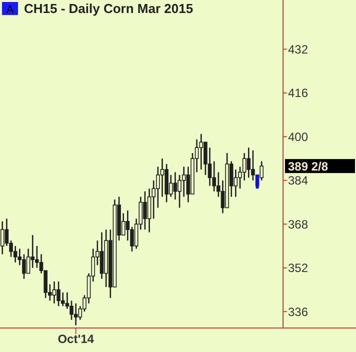 Image resolution: width=356 pixels, height=352 pixels. Describe the element at coordinates (308, 166) in the screenshot. I see `text: 389 2/8` at that location.